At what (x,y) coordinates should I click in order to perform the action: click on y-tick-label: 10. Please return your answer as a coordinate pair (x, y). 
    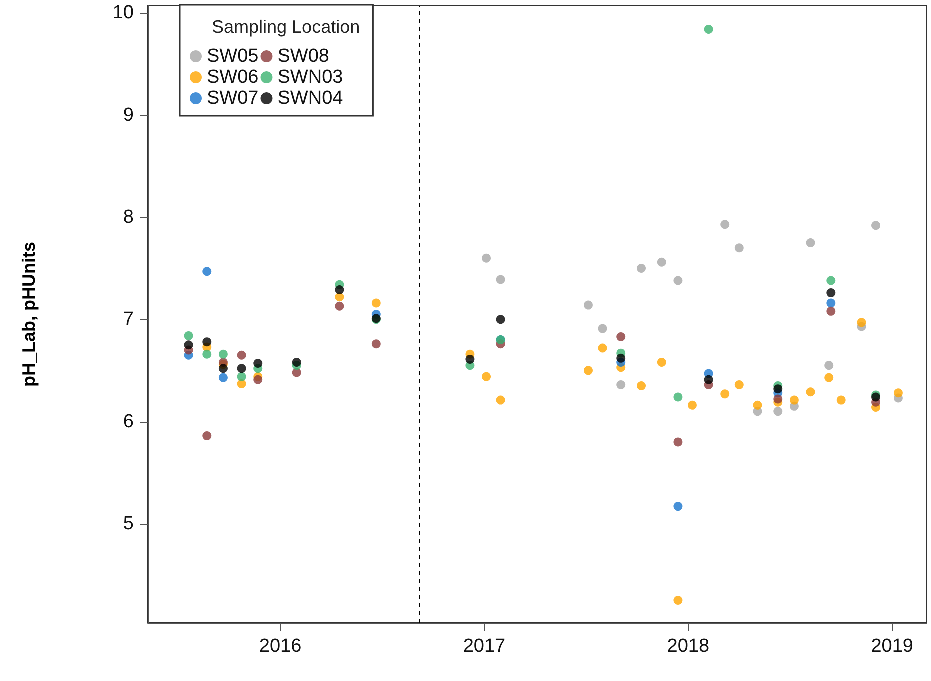
    Looking at the image, I should click on (123, 13).